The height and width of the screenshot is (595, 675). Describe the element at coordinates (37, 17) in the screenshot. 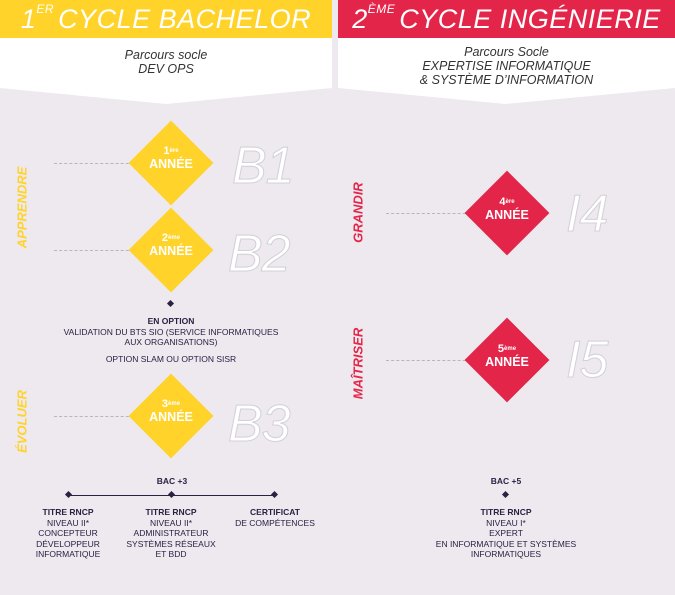

I see `bachelor-heading-number: 1ER` at that location.